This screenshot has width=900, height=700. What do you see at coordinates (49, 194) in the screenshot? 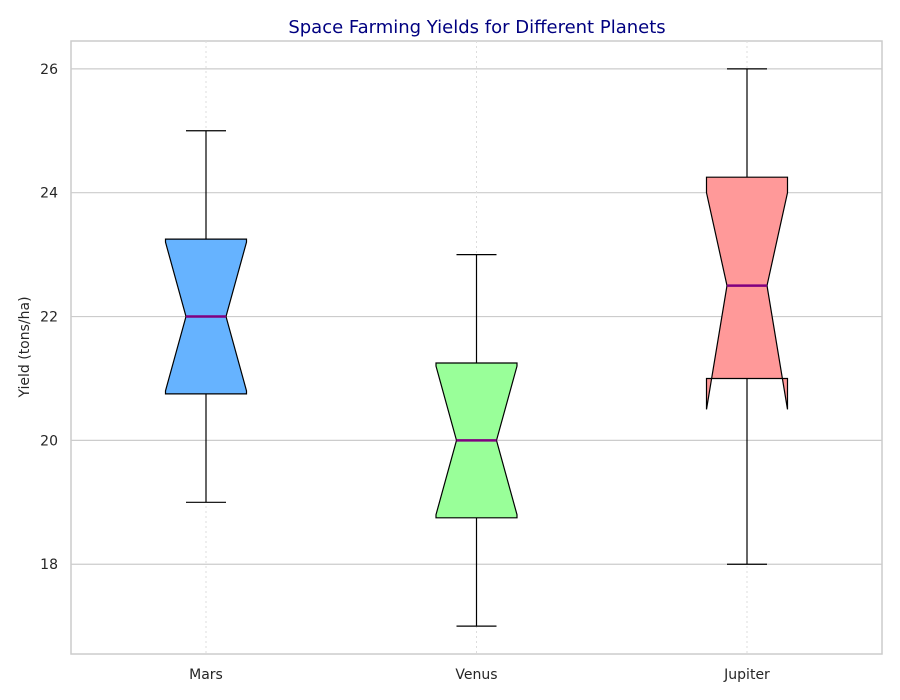
I see `y-tick-label: 24` at bounding box center [49, 194].